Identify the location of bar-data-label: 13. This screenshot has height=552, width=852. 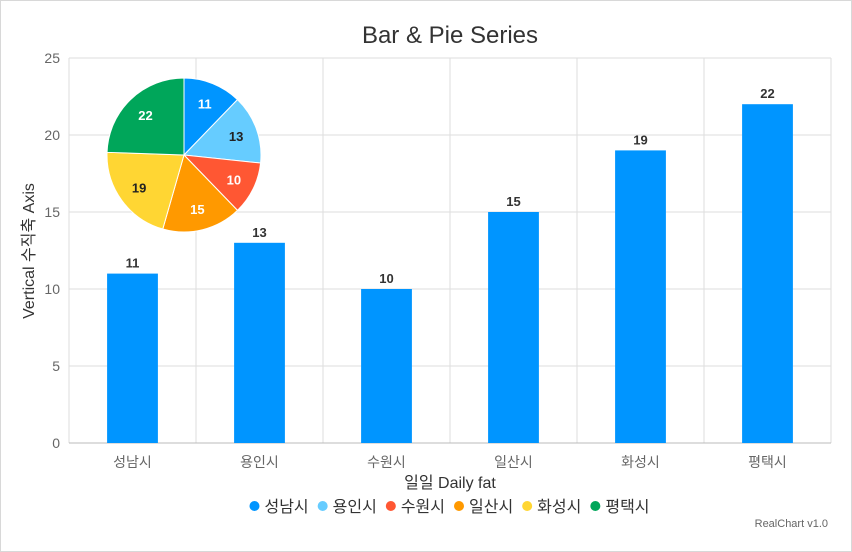
(259, 232).